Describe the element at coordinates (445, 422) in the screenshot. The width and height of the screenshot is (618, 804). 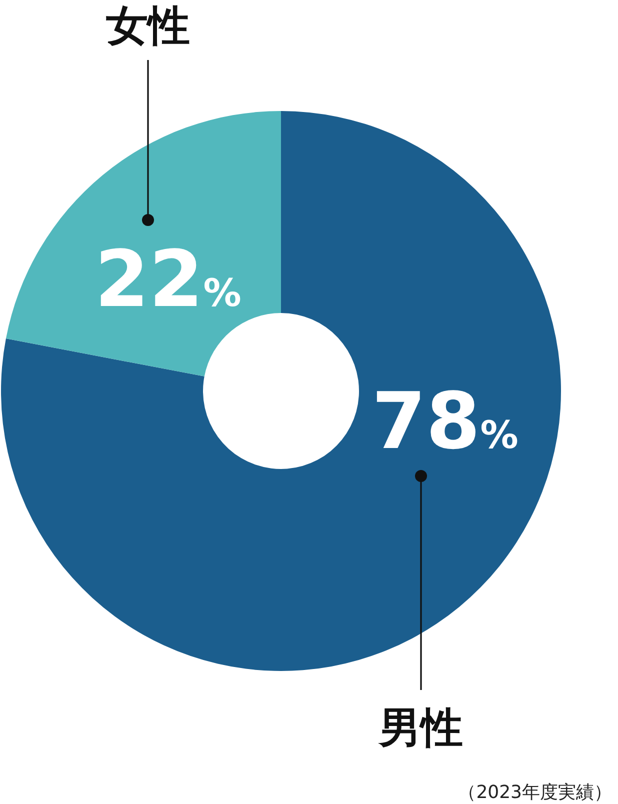
I see `data-label: 78%` at that location.